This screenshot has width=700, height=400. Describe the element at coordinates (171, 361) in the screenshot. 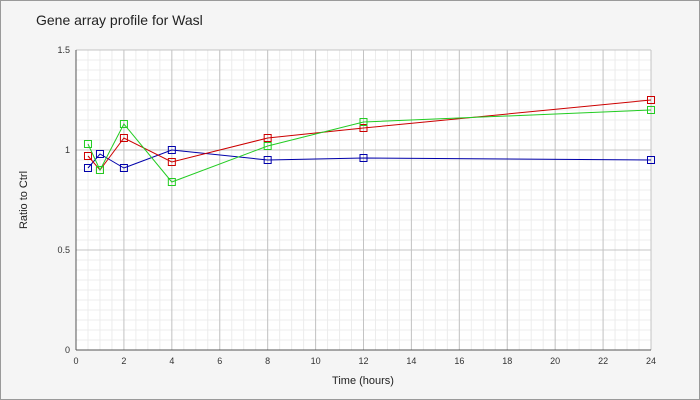

I see `x-tick-label: 4` at that location.